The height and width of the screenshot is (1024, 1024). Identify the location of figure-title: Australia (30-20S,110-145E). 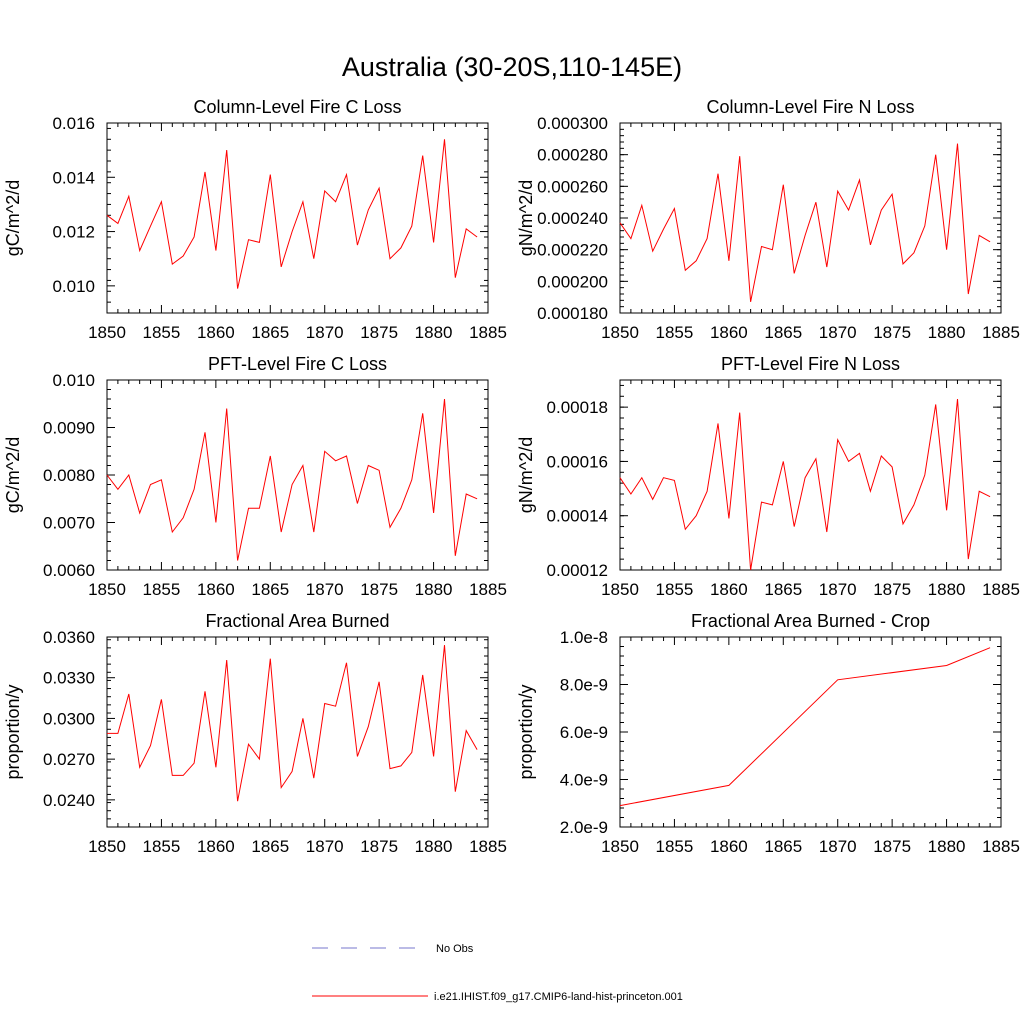
(512, 67).